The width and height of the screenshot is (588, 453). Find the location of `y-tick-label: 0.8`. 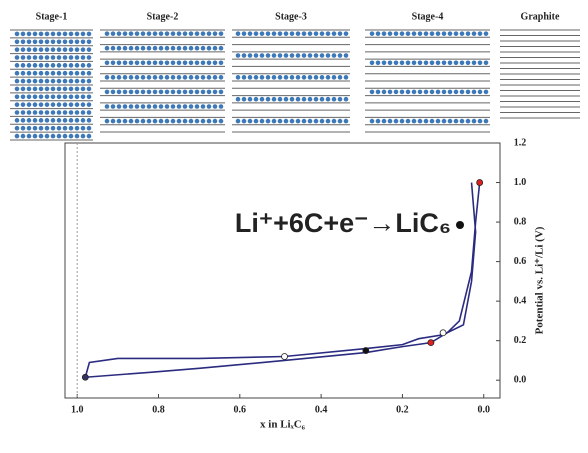

y-tick-label: 0.8 is located at coordinates (520, 221).